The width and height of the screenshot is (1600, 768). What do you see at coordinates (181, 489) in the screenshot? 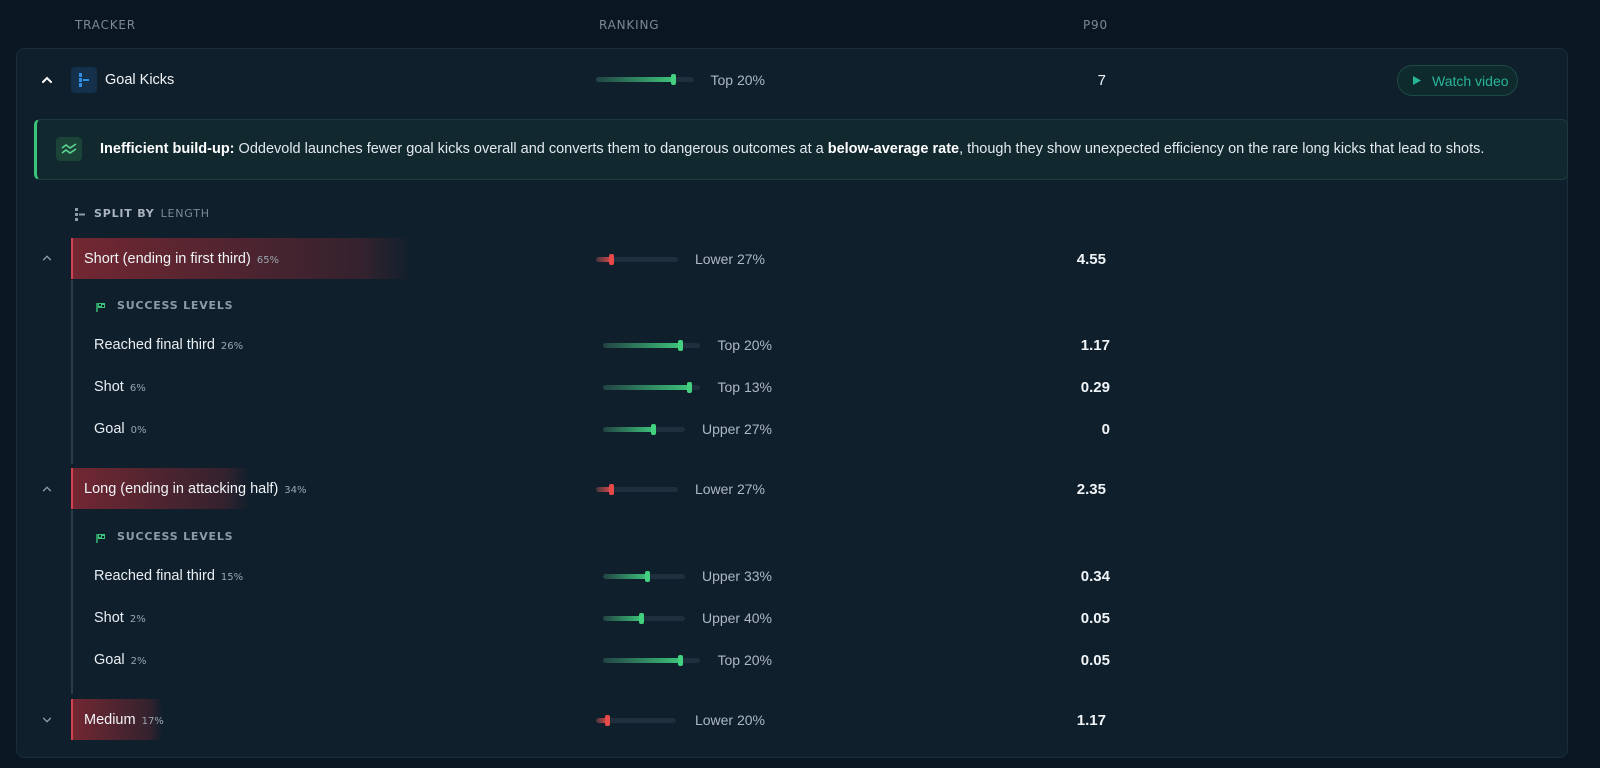
I see `group-name: Long (ending in attacking half)` at bounding box center [181, 489].